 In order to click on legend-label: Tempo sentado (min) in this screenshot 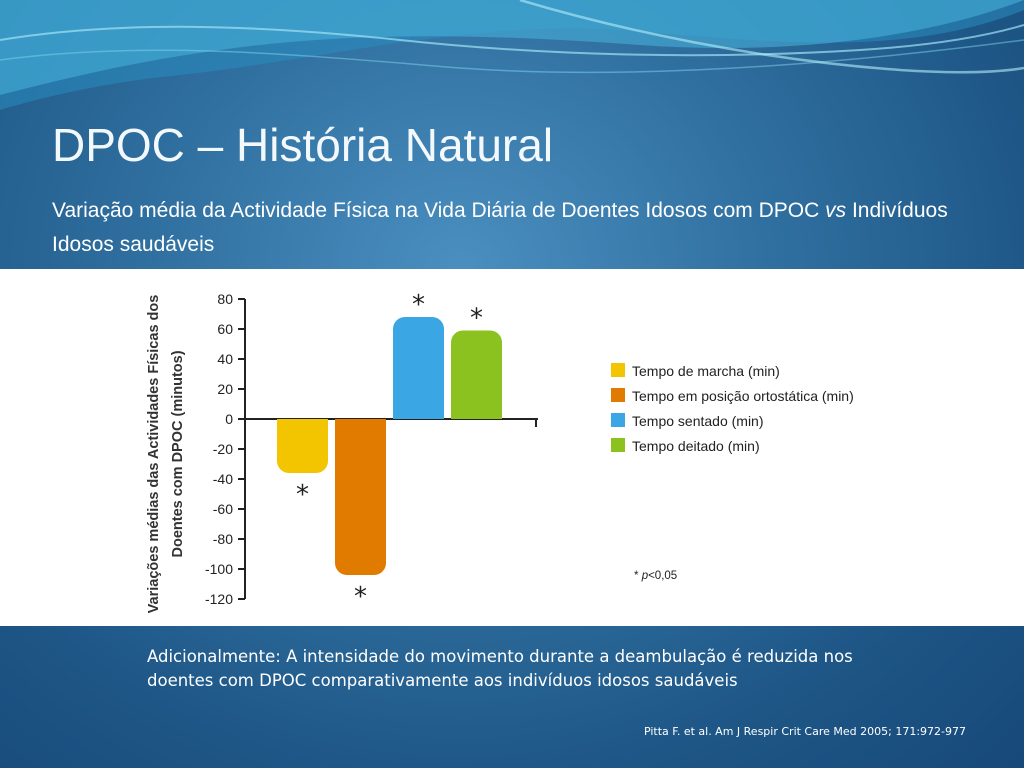, I will do `click(698, 421)`.